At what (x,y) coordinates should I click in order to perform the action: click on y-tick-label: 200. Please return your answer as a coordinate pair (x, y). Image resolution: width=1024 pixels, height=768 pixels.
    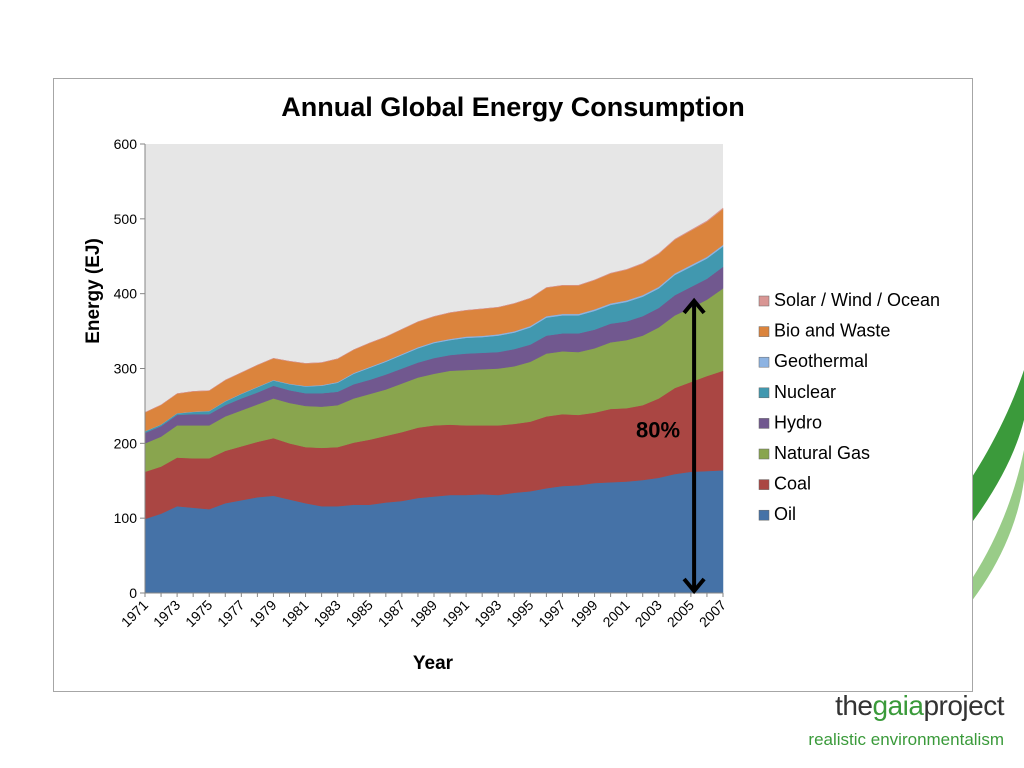
    Looking at the image, I should click on (126, 443).